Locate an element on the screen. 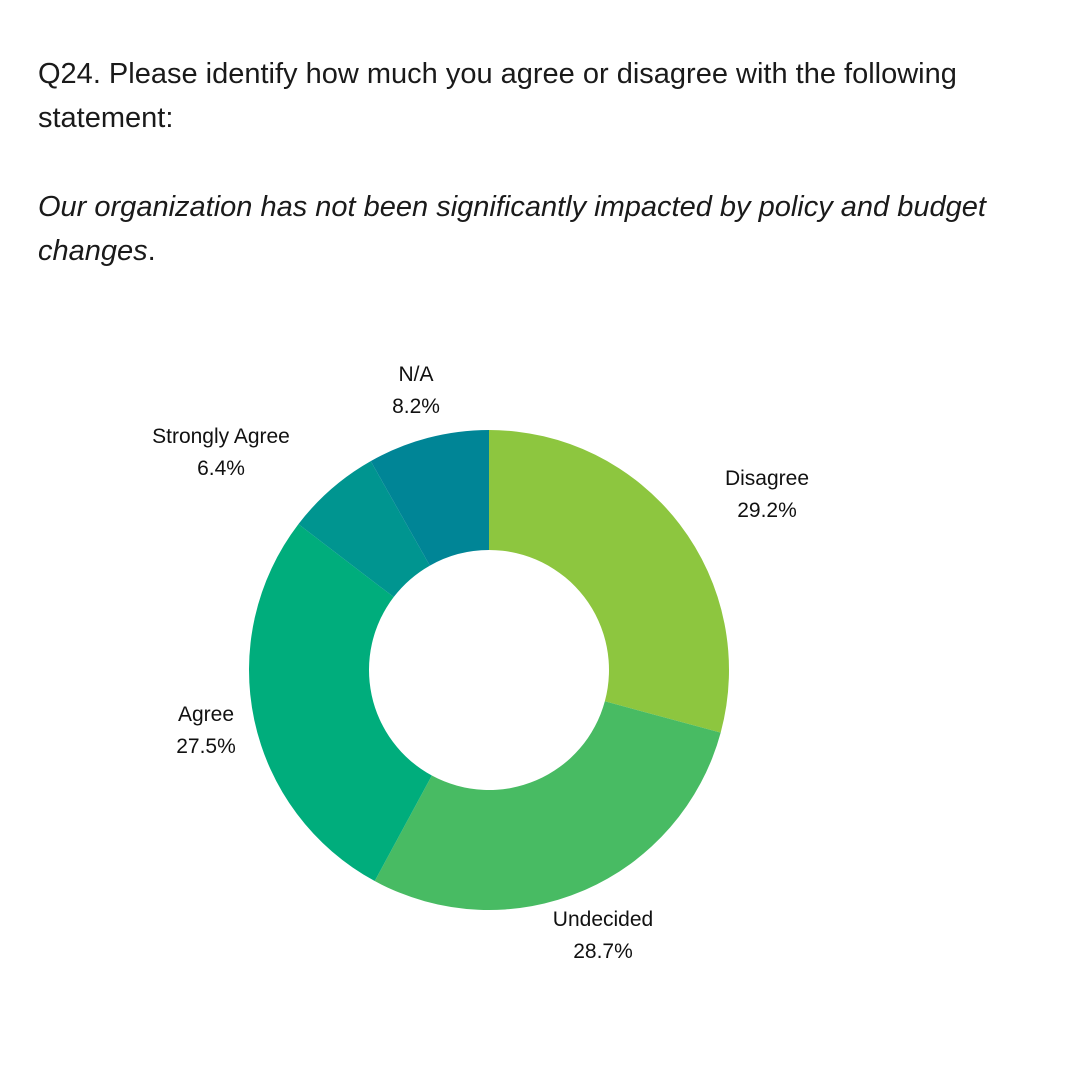 Image resolution: width=1080 pixels, height=1080 pixels. slice-agree is located at coordinates (340, 703).